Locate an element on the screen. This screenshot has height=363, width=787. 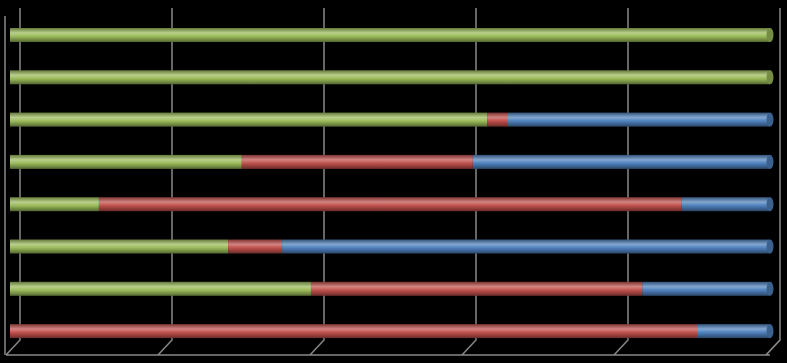
floor-edge is located at coordinates (773, 347).